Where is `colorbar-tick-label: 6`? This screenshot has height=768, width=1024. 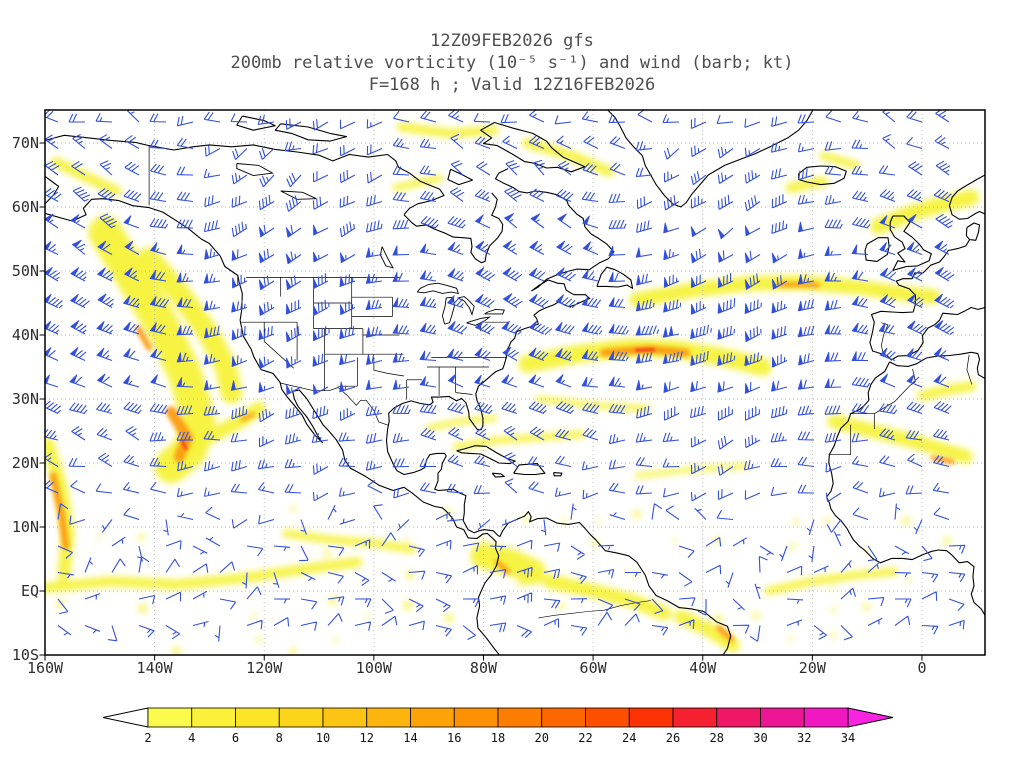
colorbar-tick-label: 6 is located at coordinates (235, 738).